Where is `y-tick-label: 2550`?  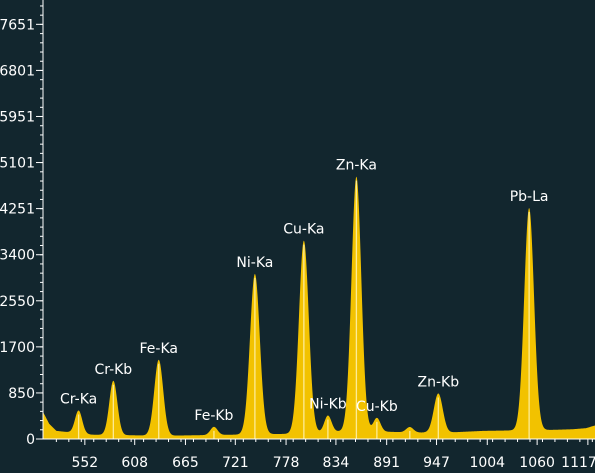 y-tick-label: 2550 is located at coordinates (17, 302).